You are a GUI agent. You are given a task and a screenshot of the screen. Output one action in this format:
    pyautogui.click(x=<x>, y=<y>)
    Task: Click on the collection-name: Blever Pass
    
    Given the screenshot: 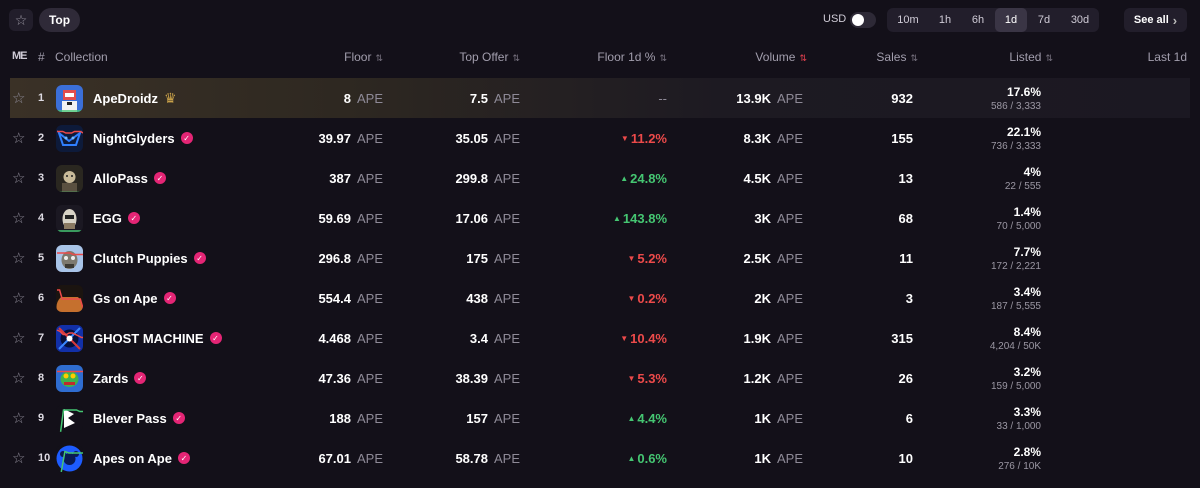 What is the action you would take?
    pyautogui.click(x=130, y=418)
    